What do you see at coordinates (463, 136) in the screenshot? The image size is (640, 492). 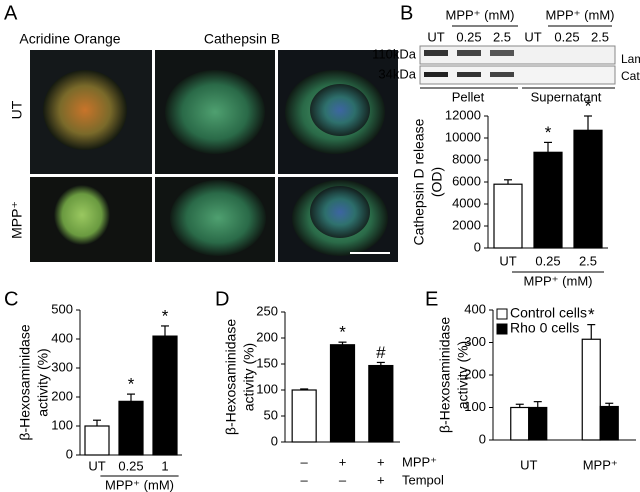 I see `y-tick-label: 10000` at bounding box center [463, 136].